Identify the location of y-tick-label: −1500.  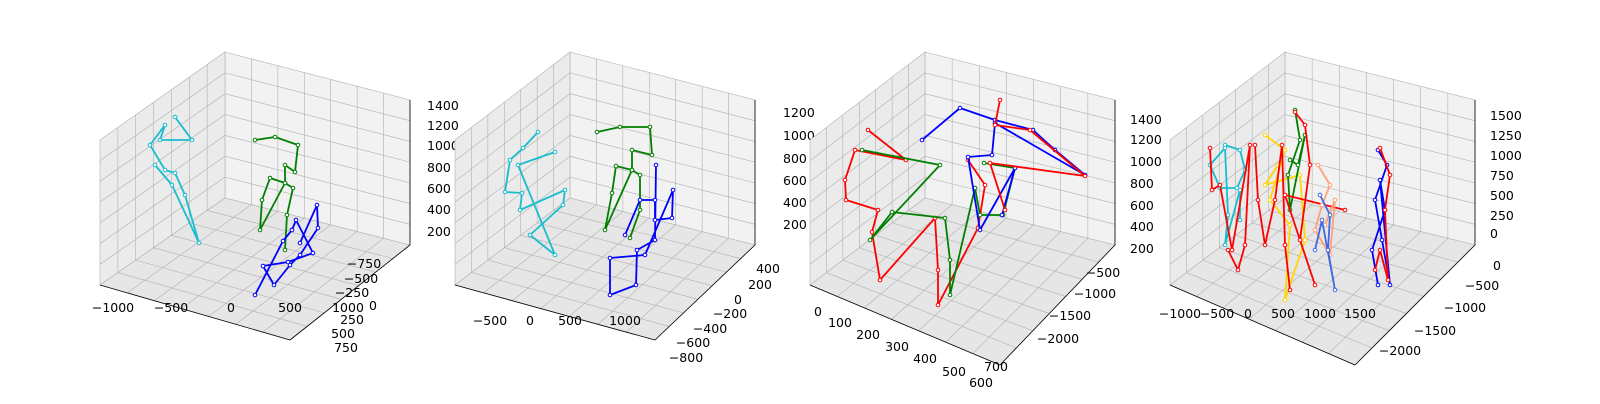
(1070, 315).